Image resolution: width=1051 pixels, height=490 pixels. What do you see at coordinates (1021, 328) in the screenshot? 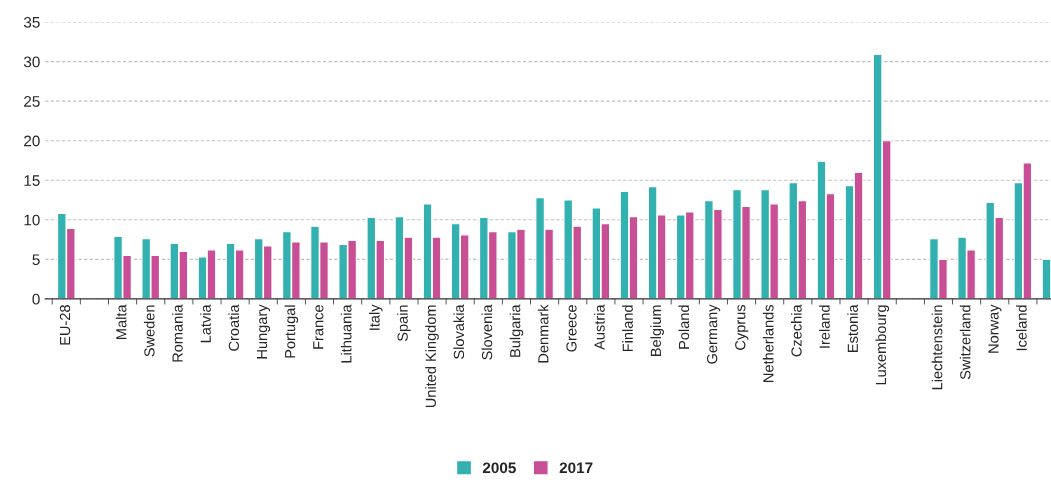
I see `x-tick-label: Iceland` at bounding box center [1021, 328].